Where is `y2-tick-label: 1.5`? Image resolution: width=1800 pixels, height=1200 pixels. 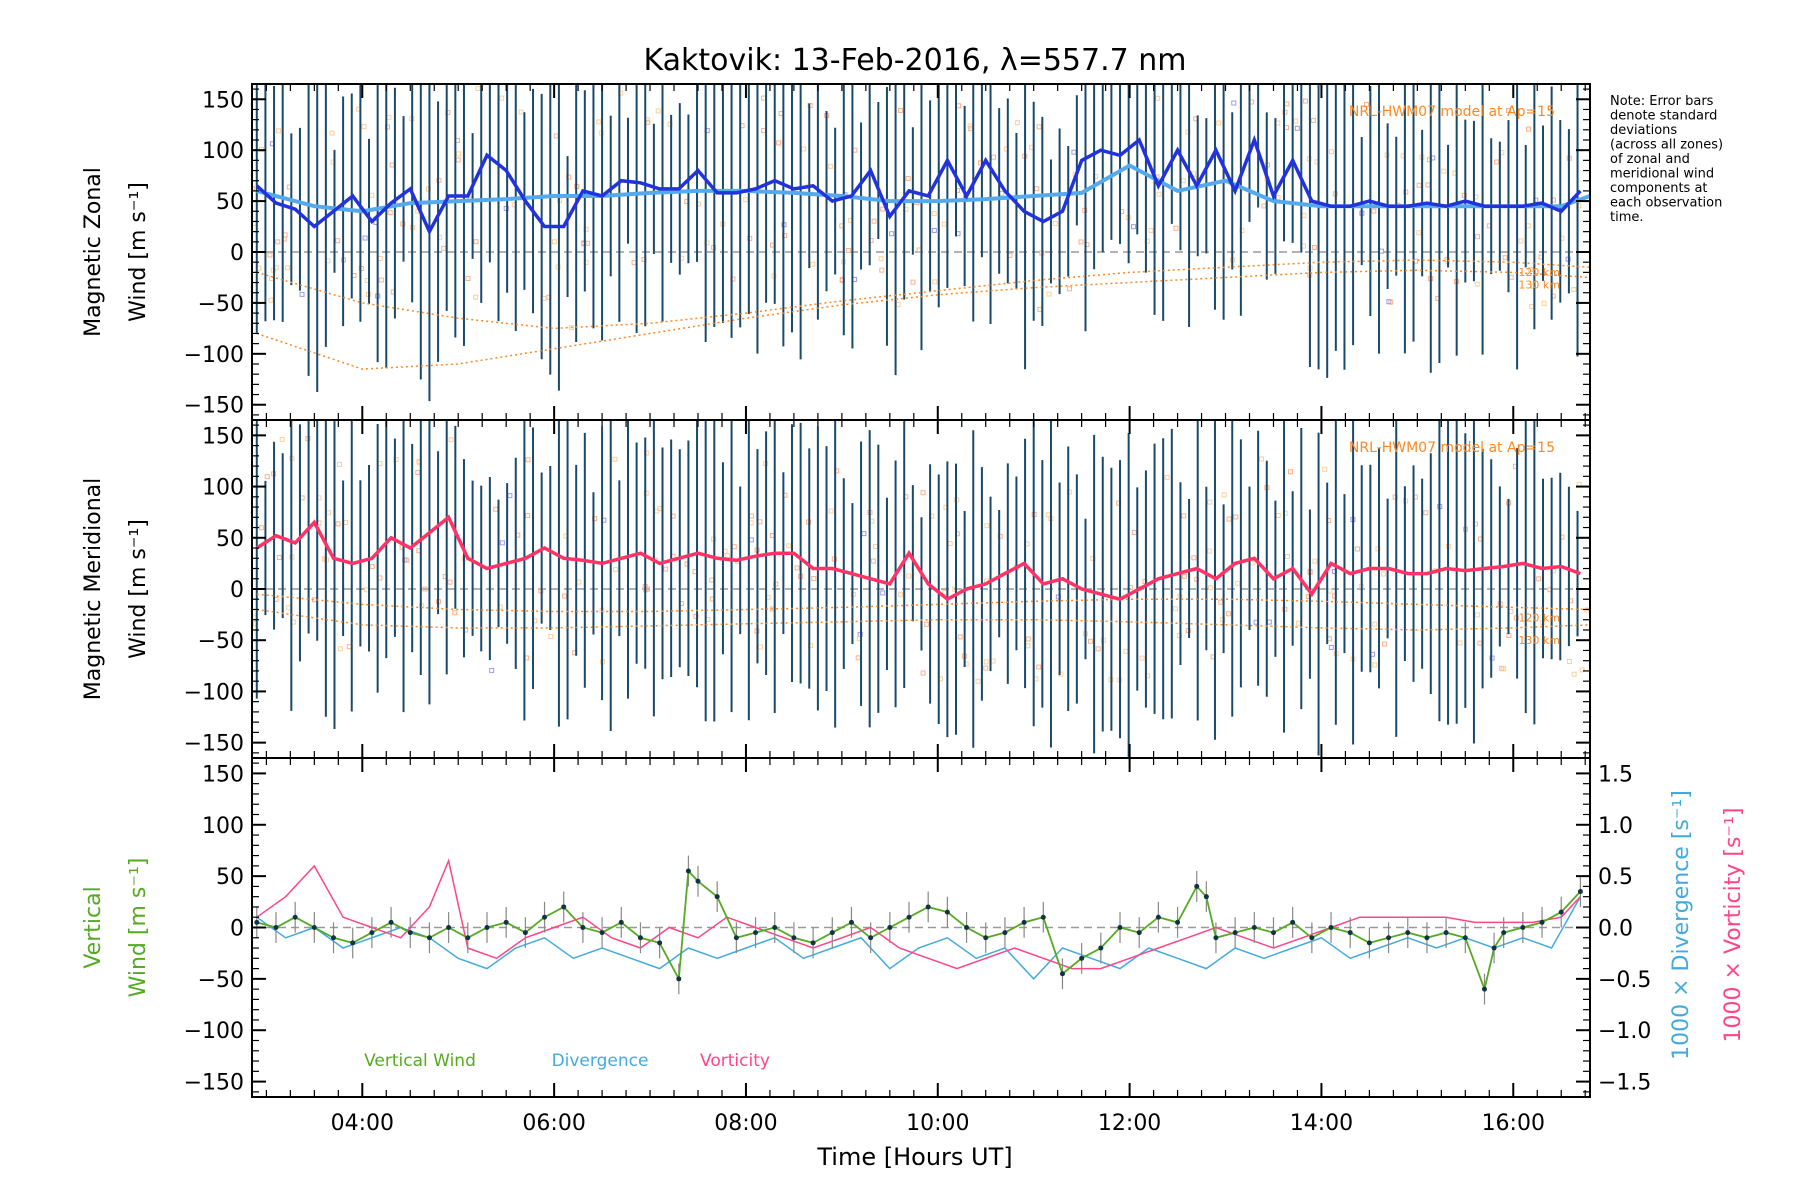 y2-tick-label: 1.5 is located at coordinates (1615, 774).